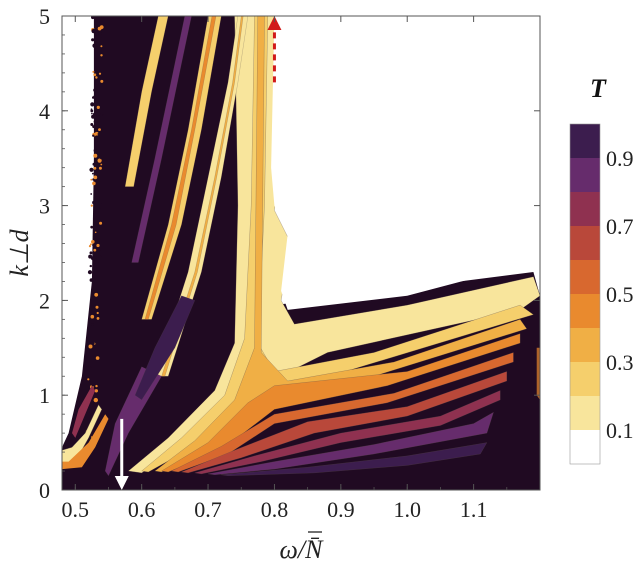 The height and width of the screenshot is (570, 639). Describe the element at coordinates (474, 509) in the screenshot. I see `x-tick-label: 1.1` at that location.